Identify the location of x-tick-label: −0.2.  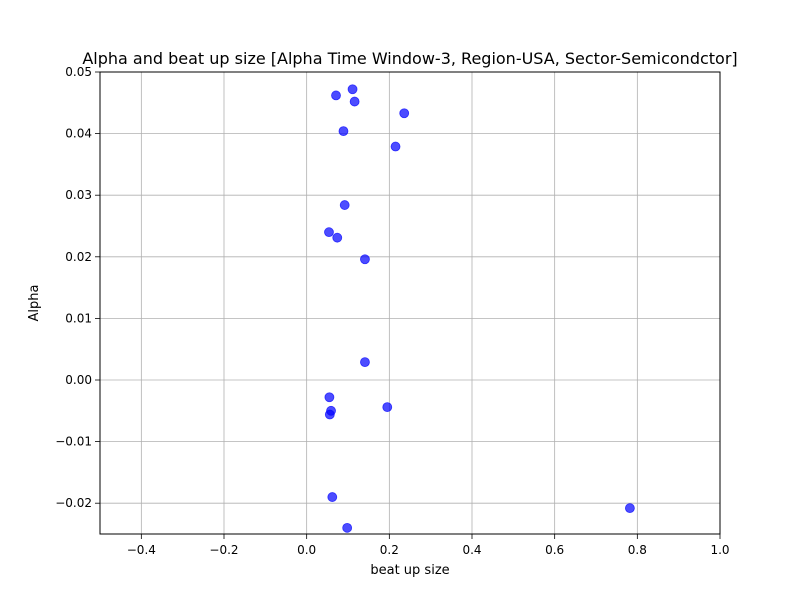
(223, 550).